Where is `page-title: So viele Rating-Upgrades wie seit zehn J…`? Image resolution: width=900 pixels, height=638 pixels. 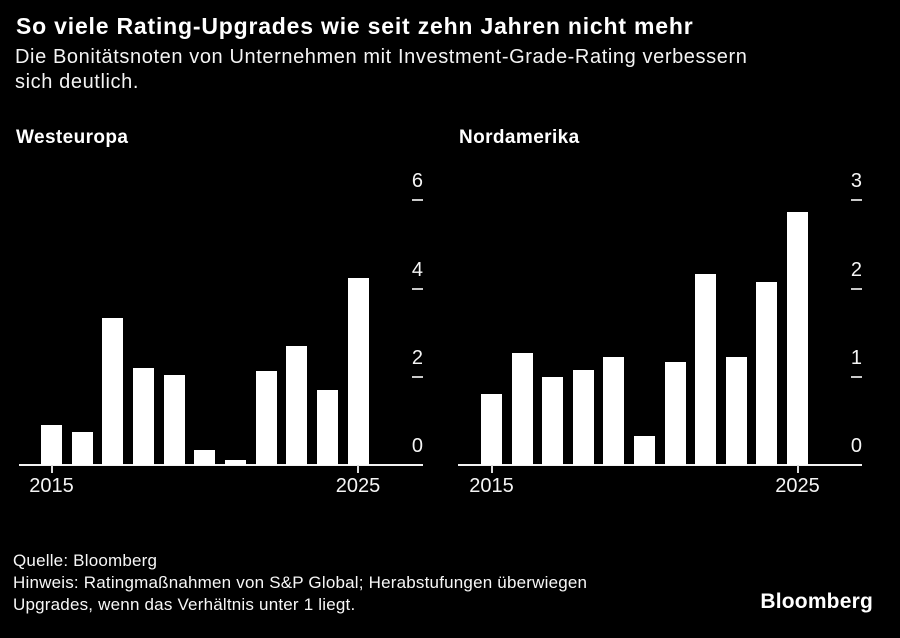 page-title: So viele Rating-Upgrades wie seit zehn J… is located at coordinates (355, 26).